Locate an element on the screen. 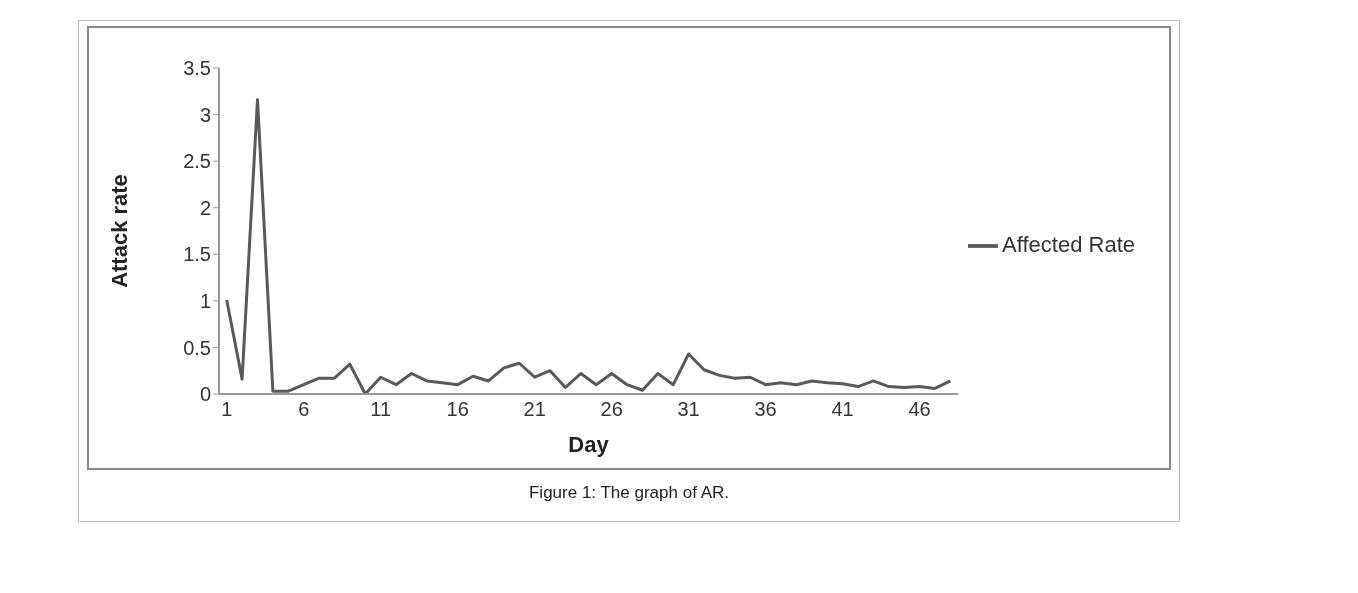 The height and width of the screenshot is (593, 1358). y-tick-label: 1 is located at coordinates (205, 300).